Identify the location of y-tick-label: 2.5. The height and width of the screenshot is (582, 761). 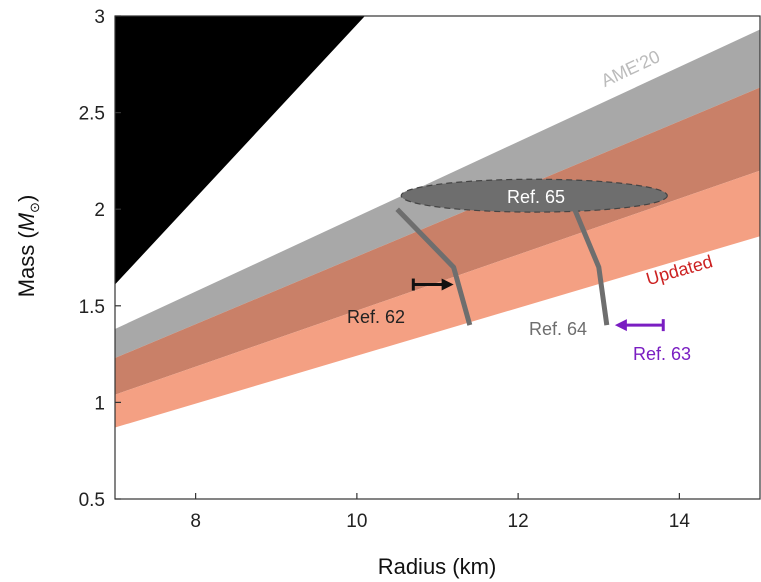
(92, 114).